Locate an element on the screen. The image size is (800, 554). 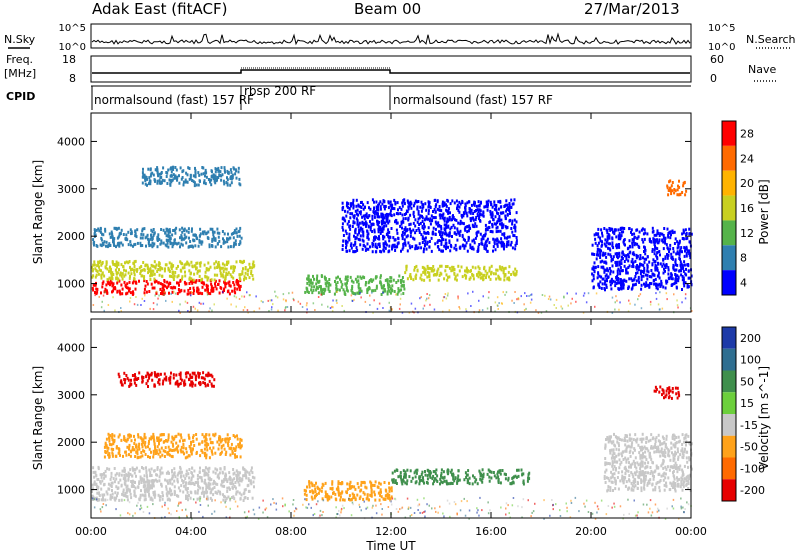
power-colorbar-label: Power [dB] is located at coordinates (764, 211).